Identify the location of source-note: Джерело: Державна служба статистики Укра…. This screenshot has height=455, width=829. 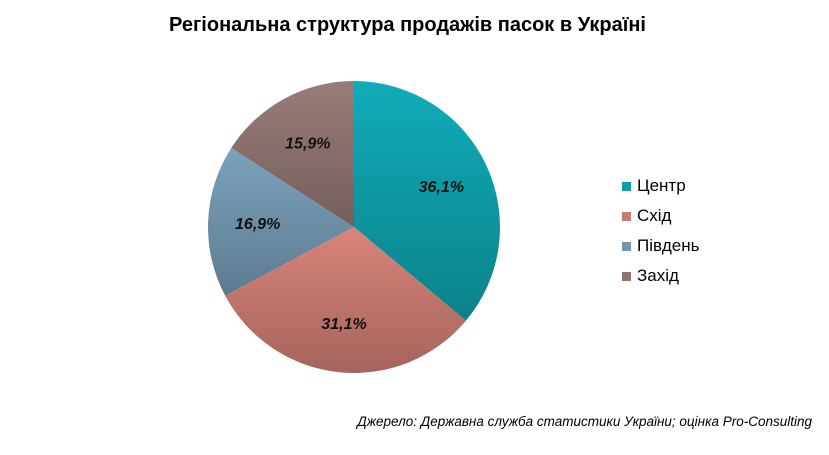
(584, 421).